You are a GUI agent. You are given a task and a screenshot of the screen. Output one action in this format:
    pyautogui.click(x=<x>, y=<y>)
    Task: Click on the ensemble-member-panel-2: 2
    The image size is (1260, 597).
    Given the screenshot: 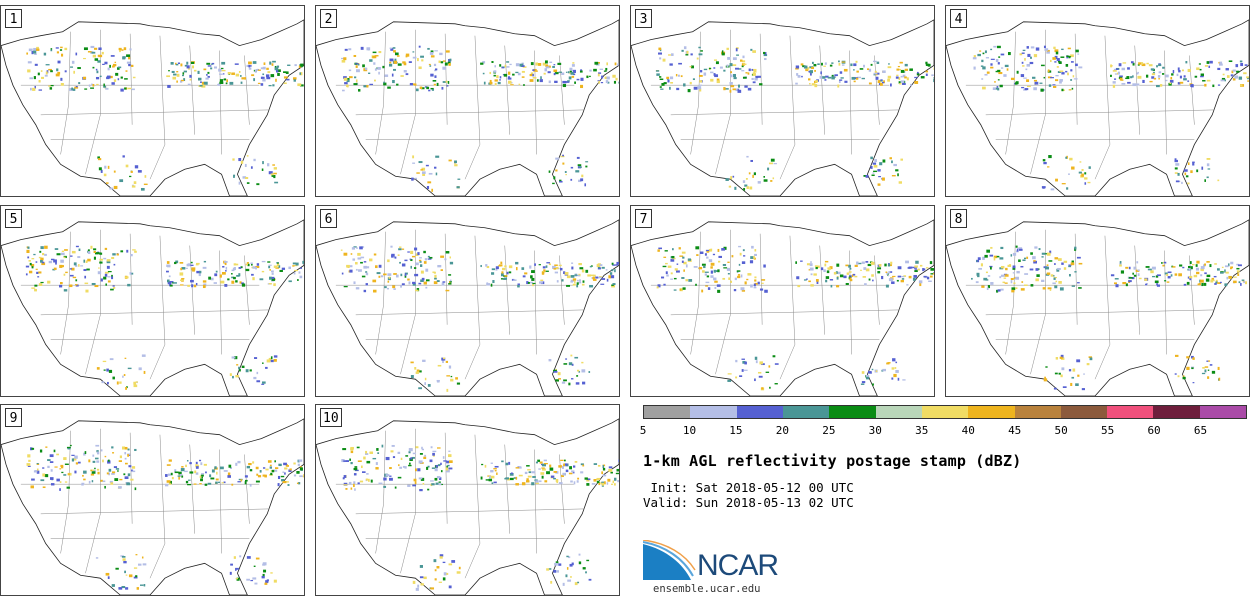 What is the action you would take?
    pyautogui.click(x=467, y=101)
    